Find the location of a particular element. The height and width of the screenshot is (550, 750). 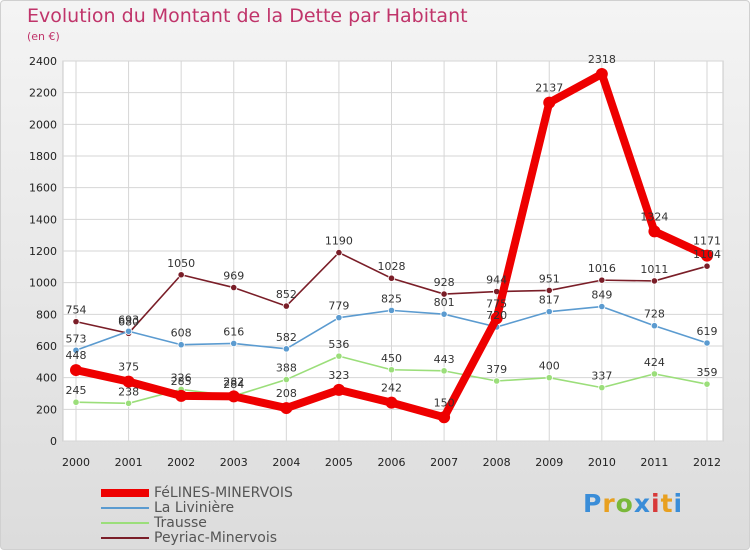

data-label: 775 is located at coordinates (496, 303).